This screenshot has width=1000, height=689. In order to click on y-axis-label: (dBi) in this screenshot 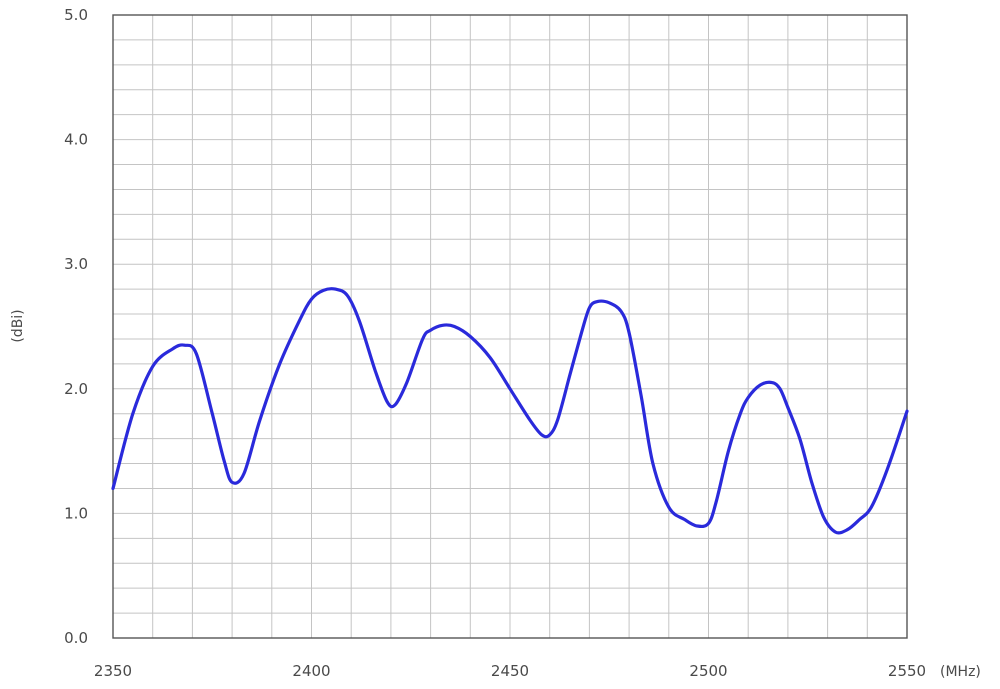, I will do `click(18, 325)`.